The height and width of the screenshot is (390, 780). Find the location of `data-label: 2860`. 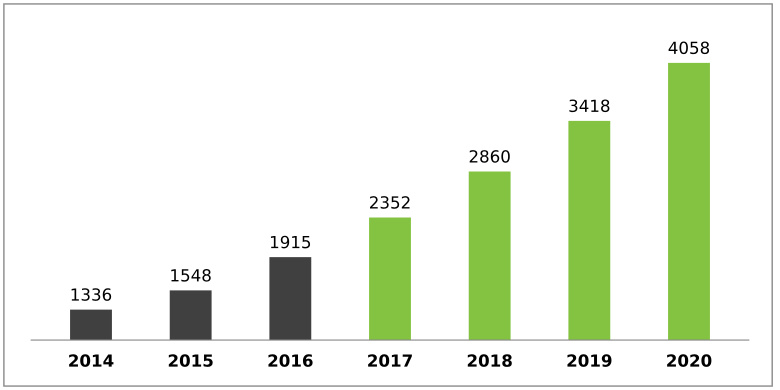

data-label: 2860 is located at coordinates (490, 156).